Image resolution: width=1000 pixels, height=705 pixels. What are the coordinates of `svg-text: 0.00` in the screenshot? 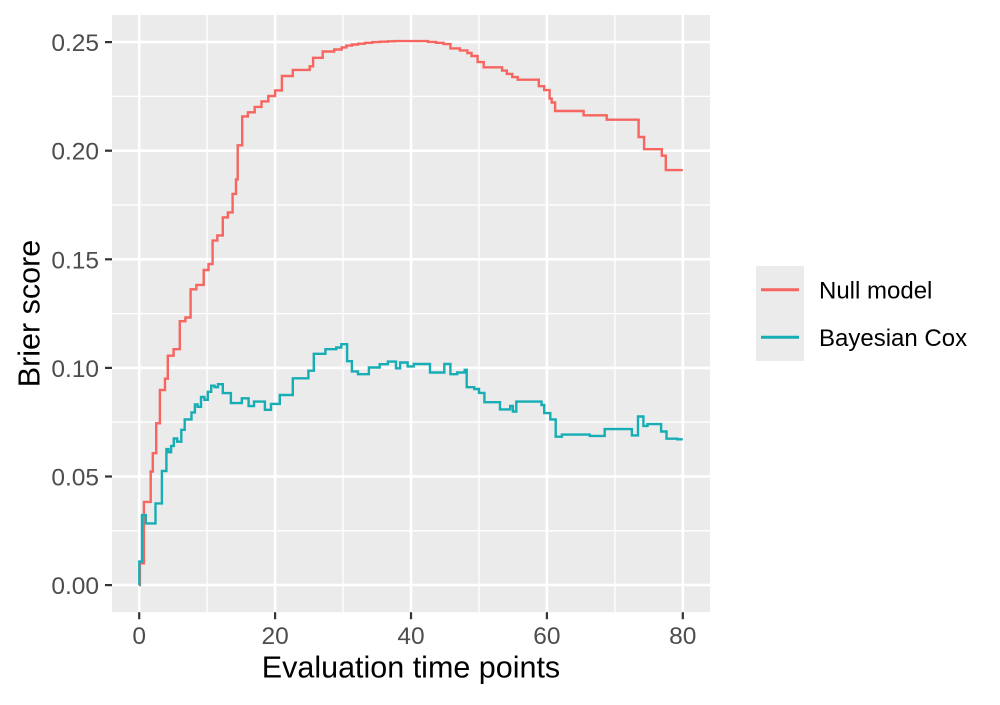 It's located at (75, 586).